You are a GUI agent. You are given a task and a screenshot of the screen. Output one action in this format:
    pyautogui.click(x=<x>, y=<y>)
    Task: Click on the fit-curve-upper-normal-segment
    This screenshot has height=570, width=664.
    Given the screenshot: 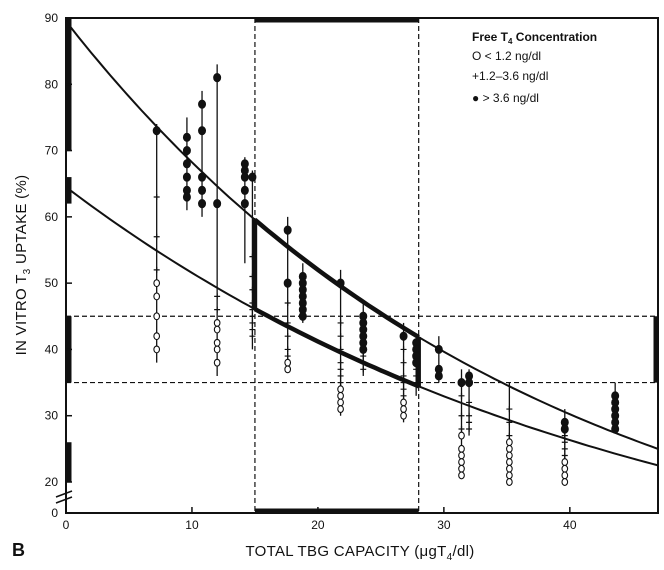 What is the action you would take?
    pyautogui.click(x=336, y=278)
    